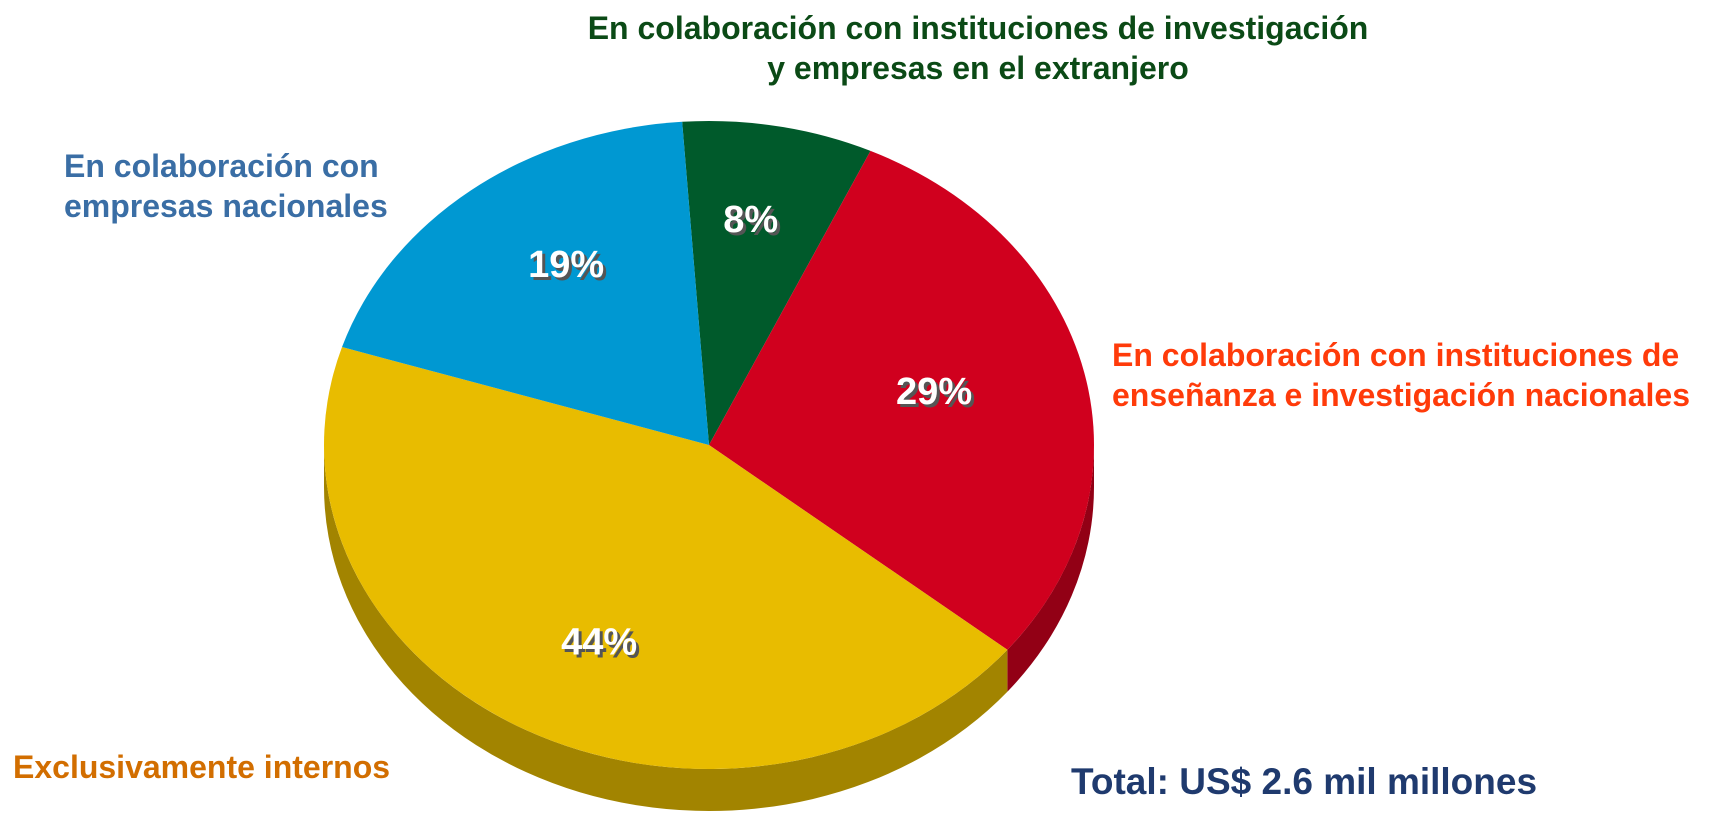 The image size is (1723, 819). I want to click on value-label-shadow: 19%, so click(569, 268).